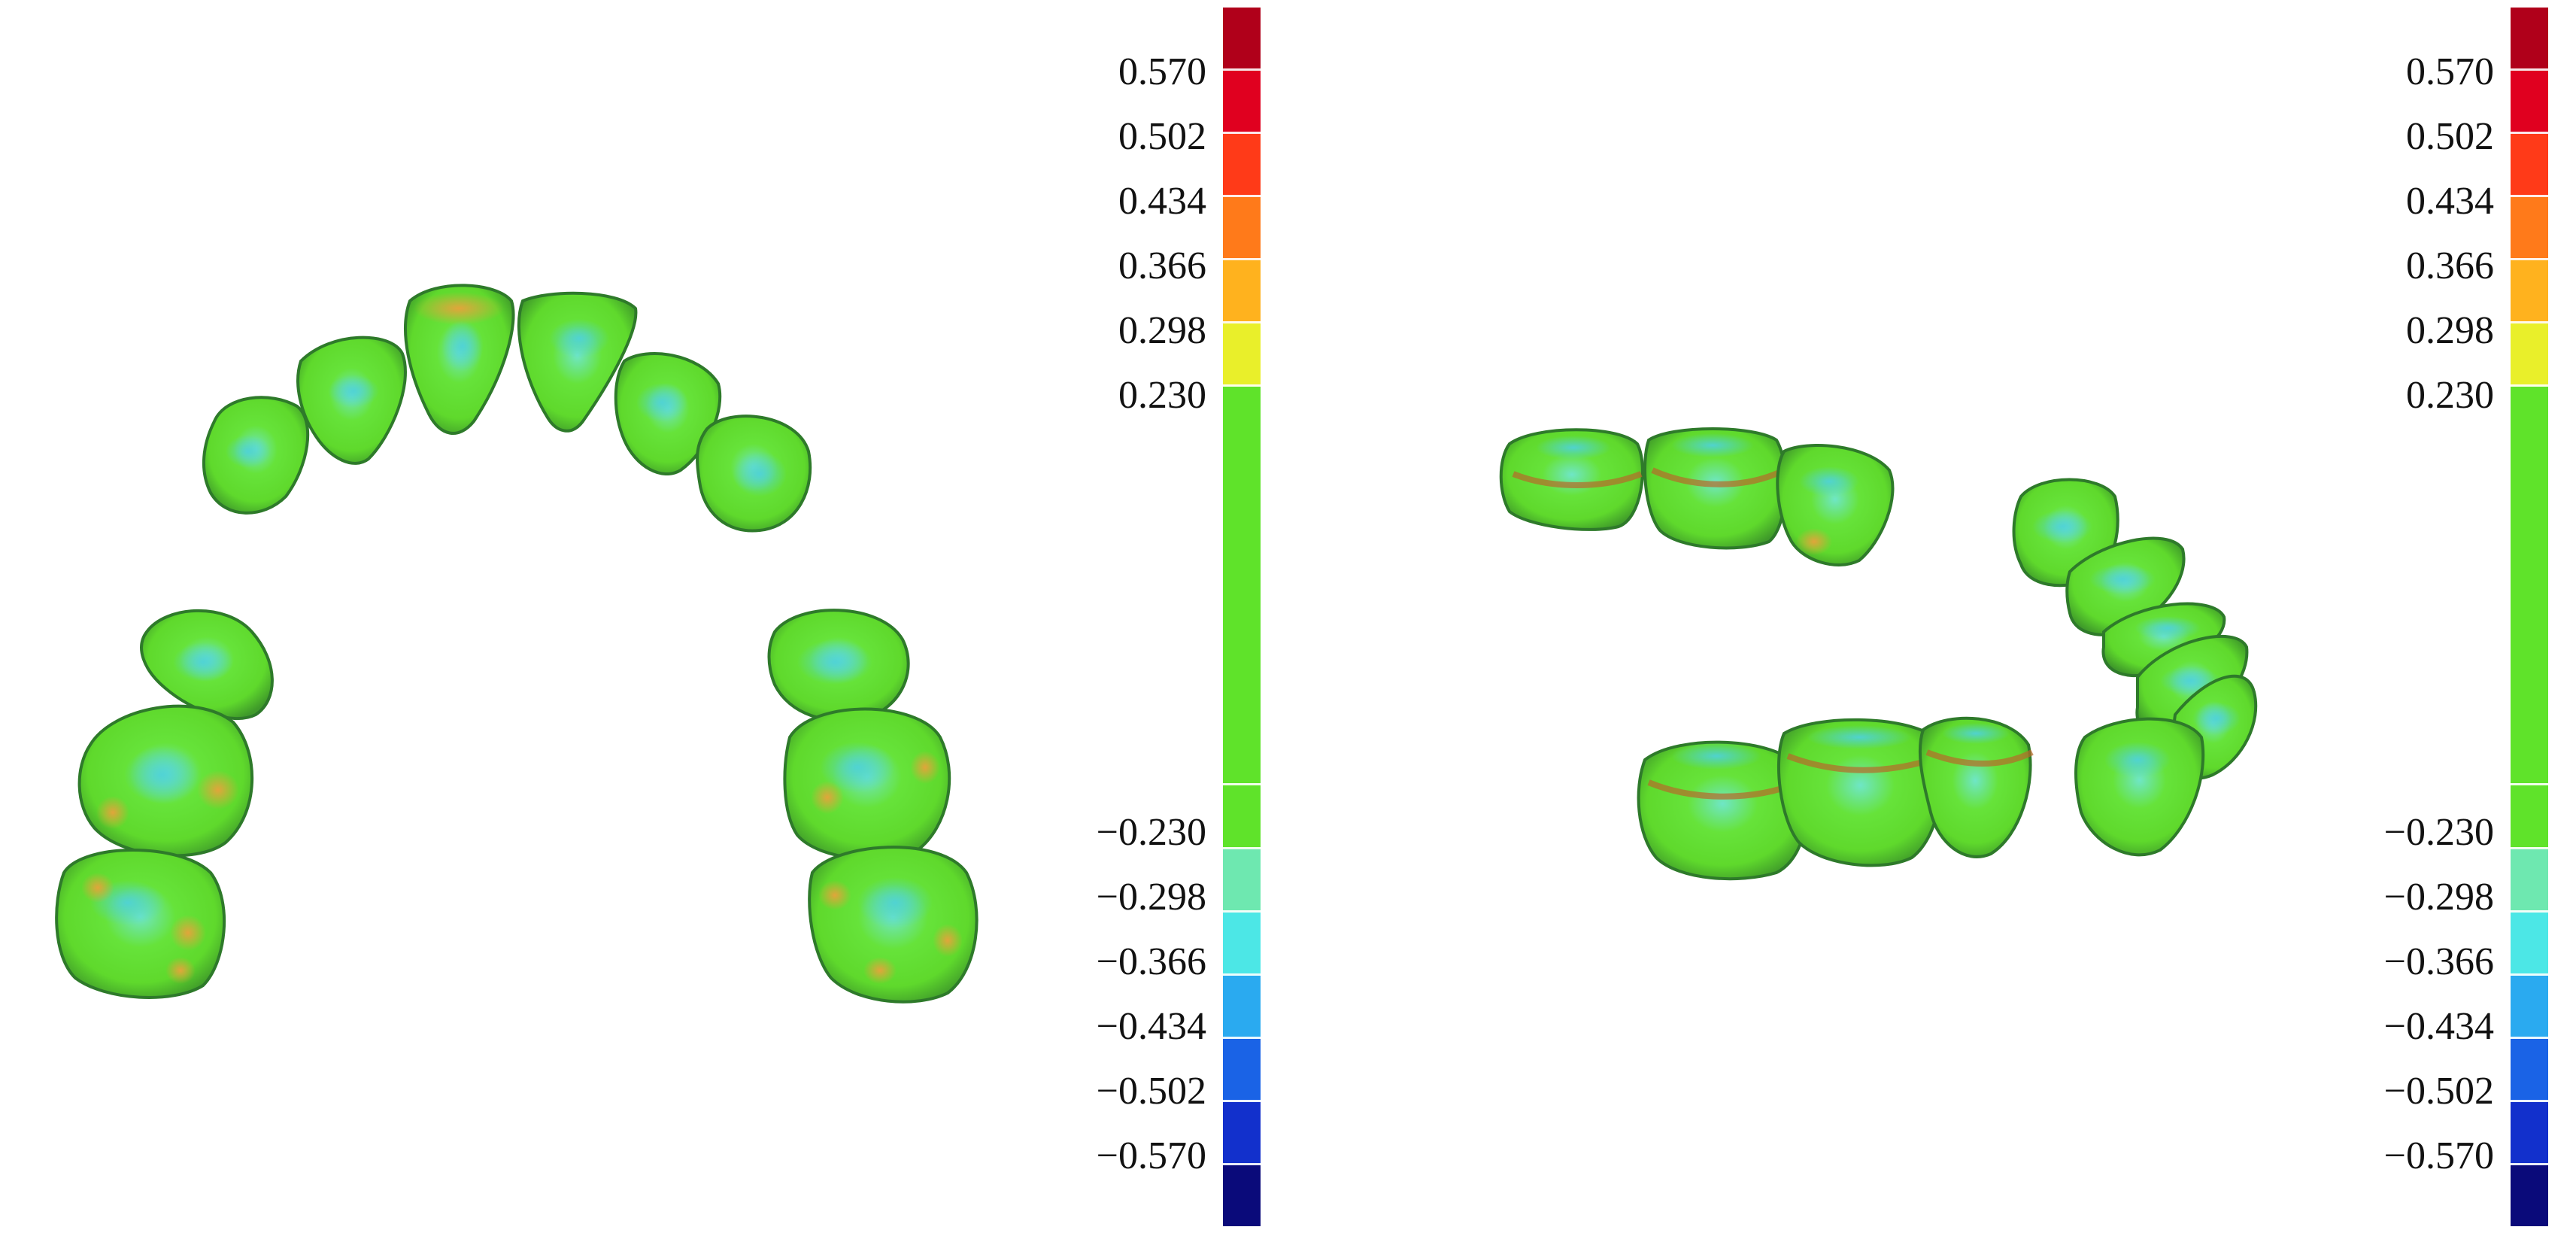  I want to click on mandibular-arch-image, so click(1878, 654).